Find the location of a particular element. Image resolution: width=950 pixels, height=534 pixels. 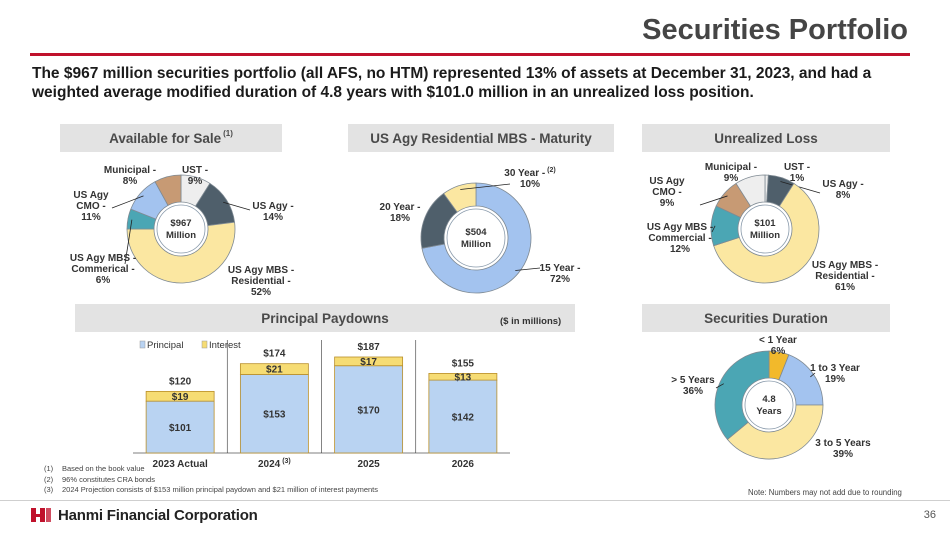

dur-center is located at coordinates (769, 405).